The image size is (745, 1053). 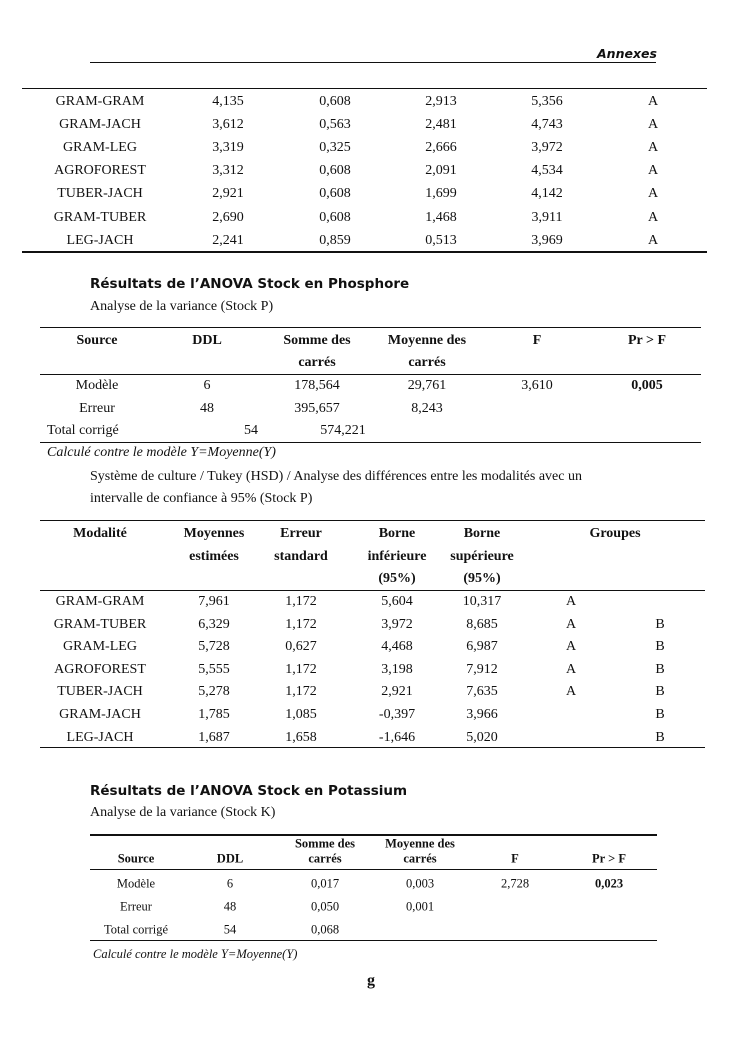 I want to click on table-cell: 3,966, so click(x=482, y=714).